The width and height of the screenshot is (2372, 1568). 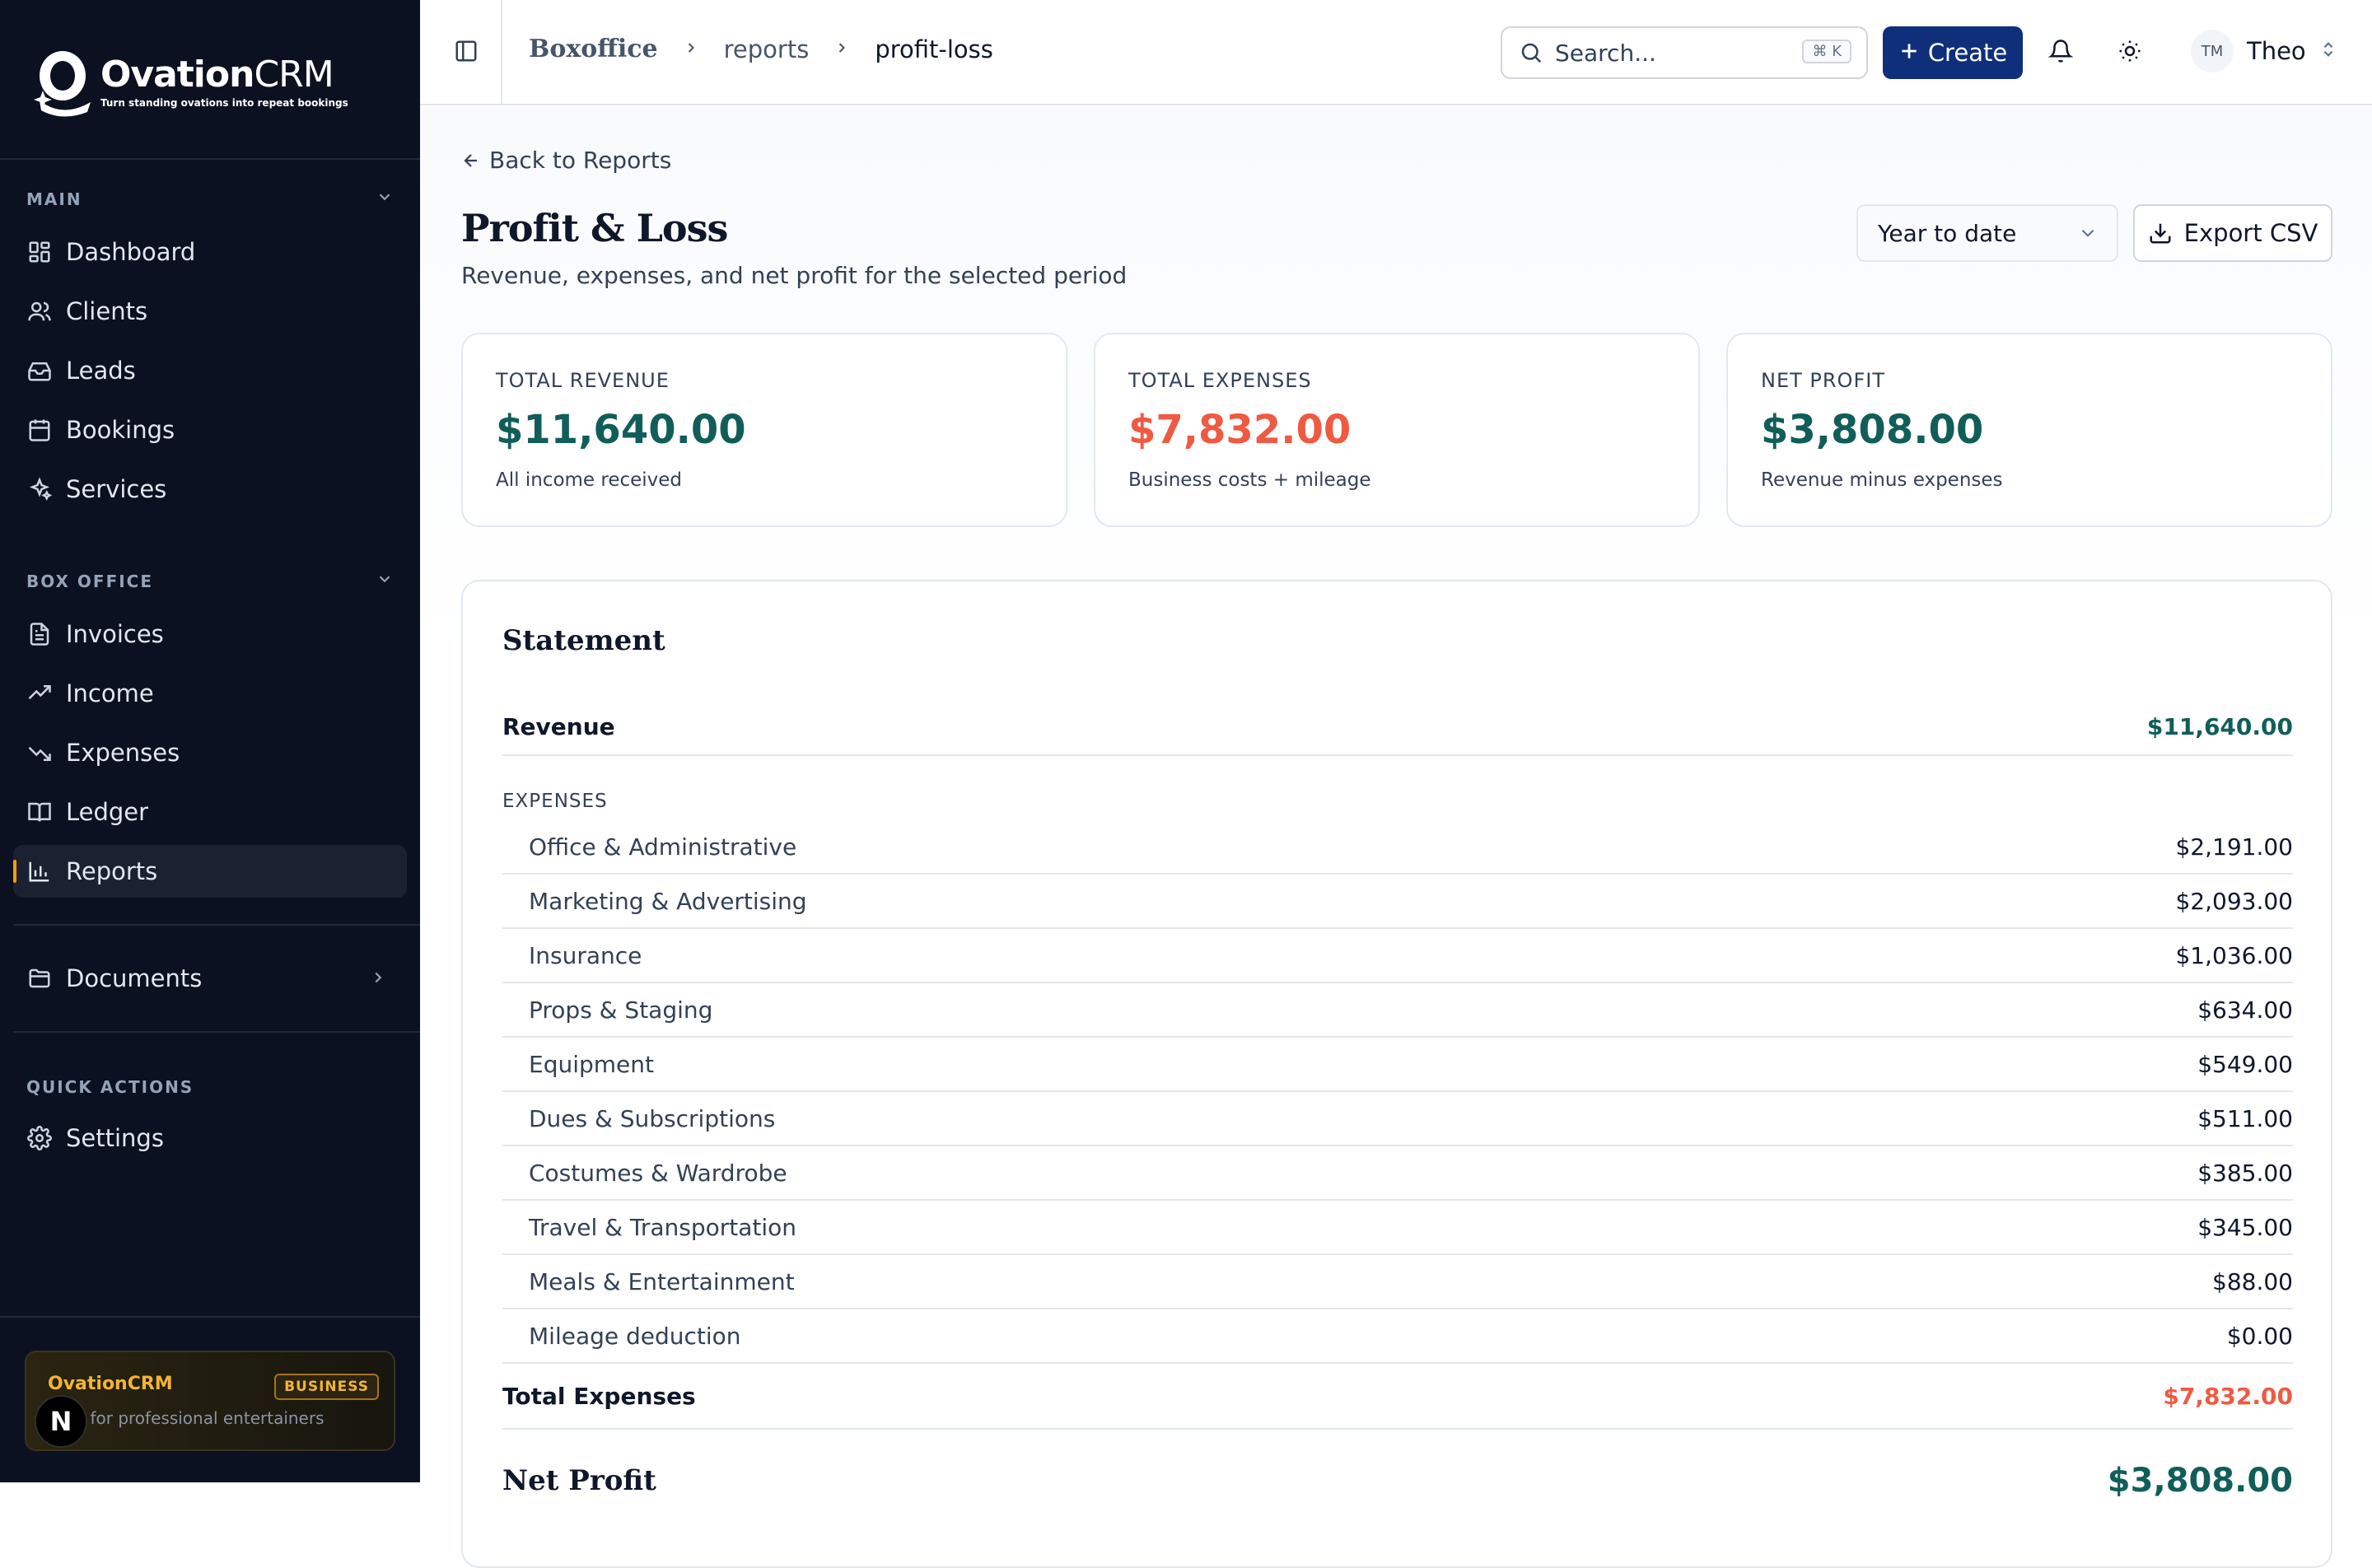 I want to click on create-label: Create, so click(x=1967, y=53).